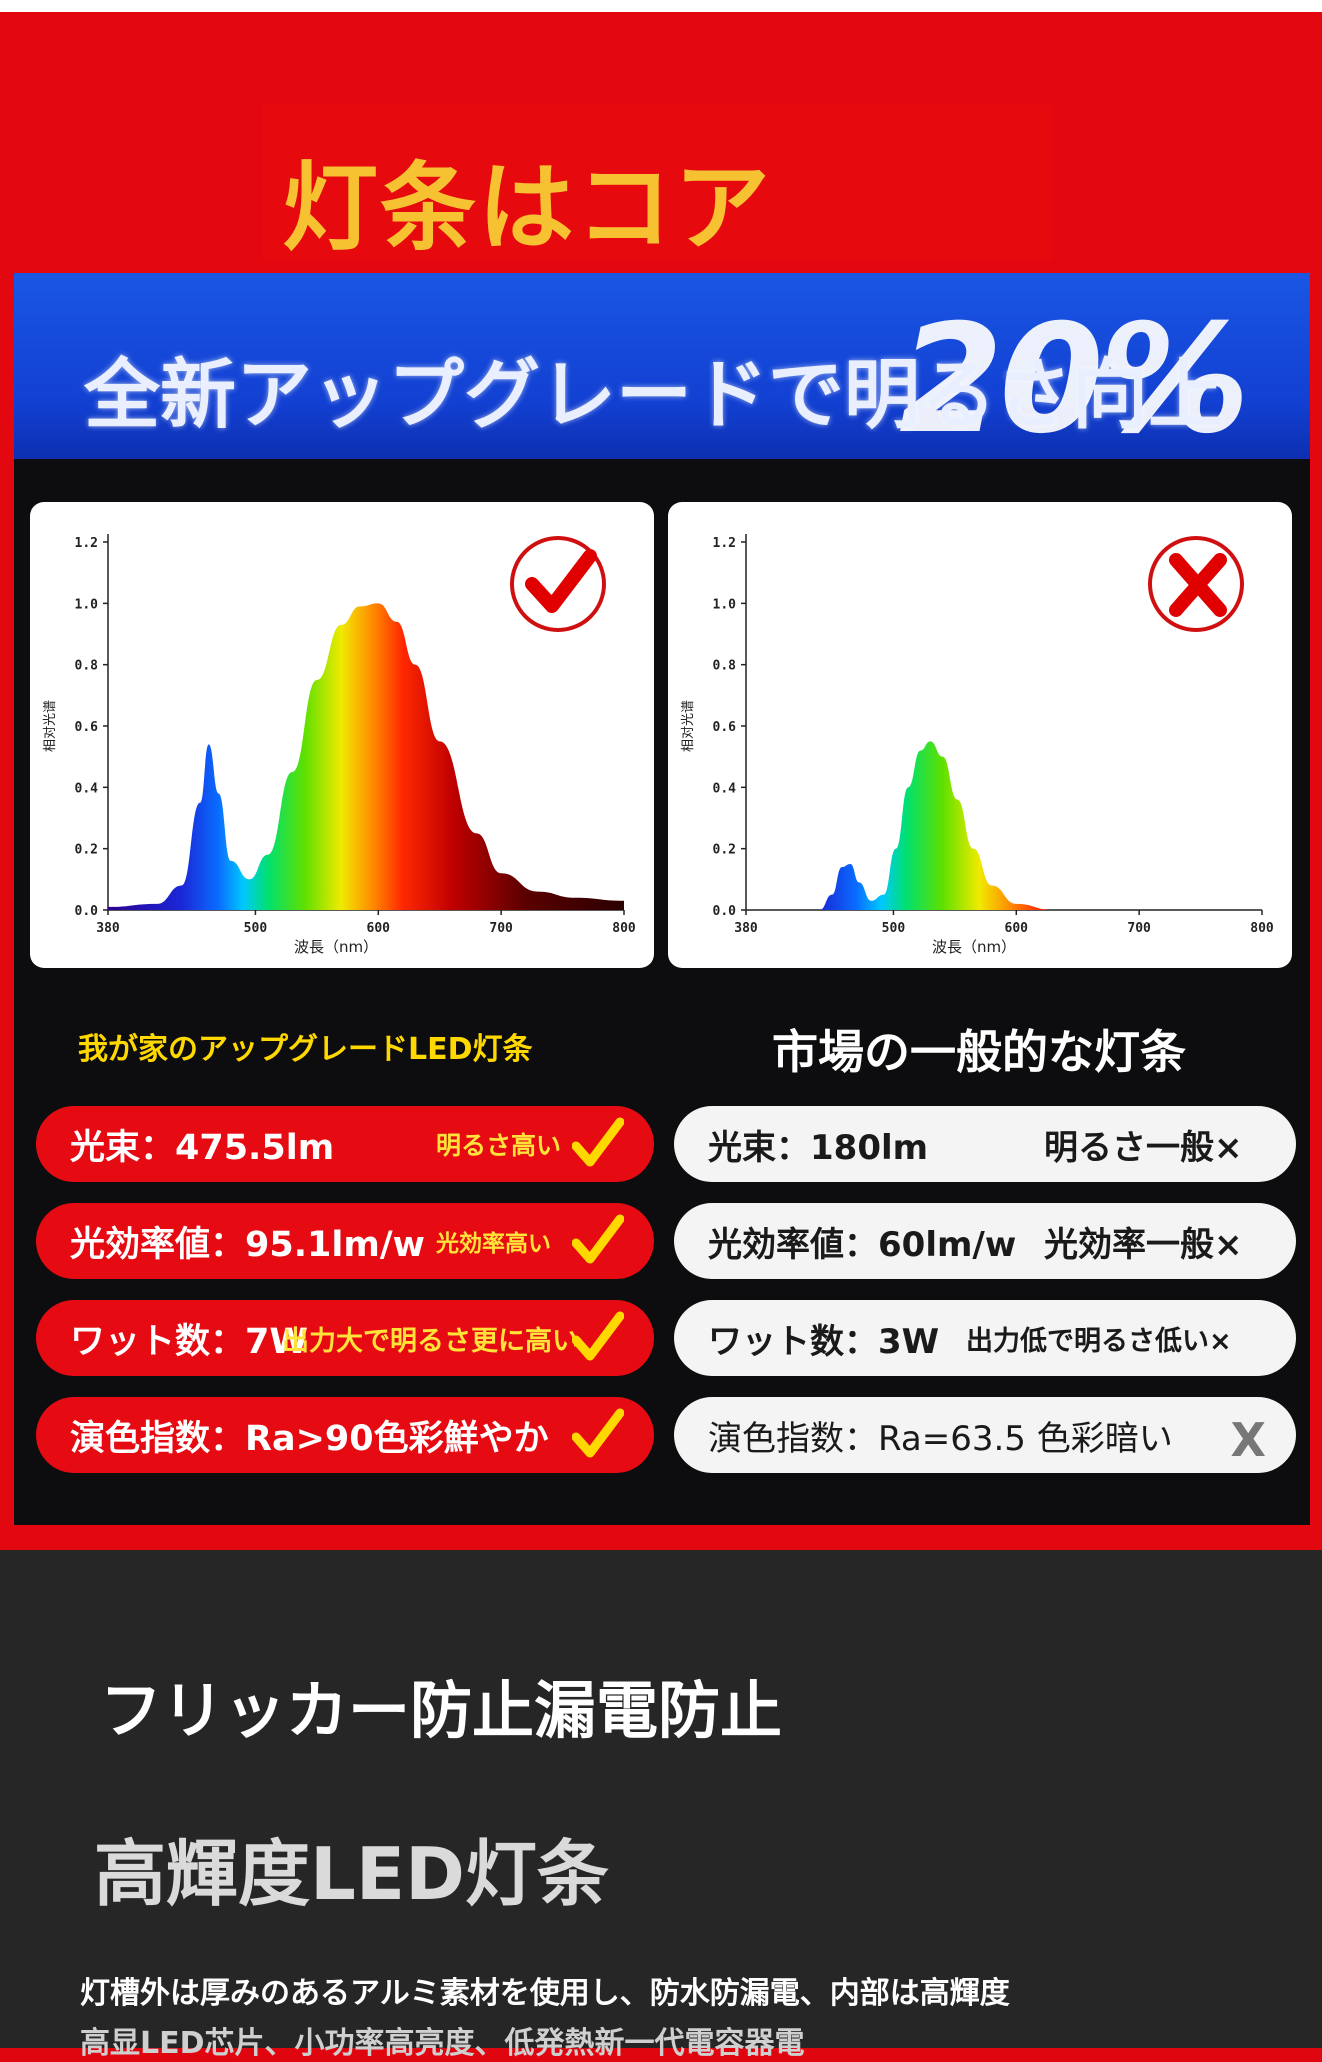  I want to click on cross-icon: X, so click(1248, 1440).